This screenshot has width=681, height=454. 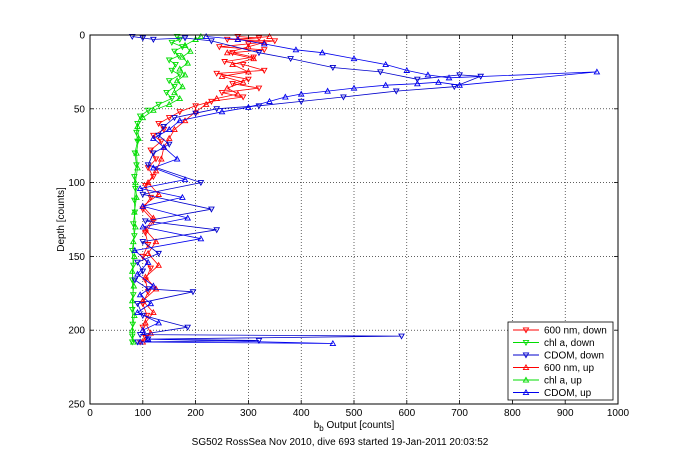 What do you see at coordinates (82, 36) in the screenshot?
I see `y-tick-label: 0` at bounding box center [82, 36].